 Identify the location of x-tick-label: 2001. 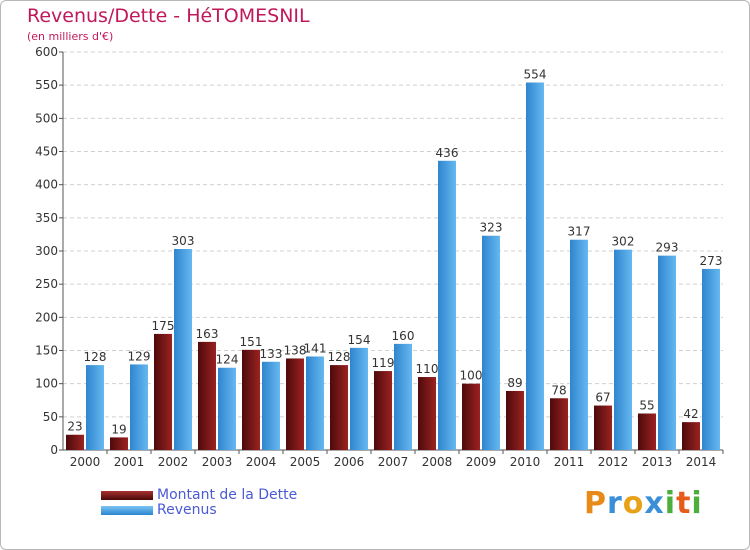
(129, 462).